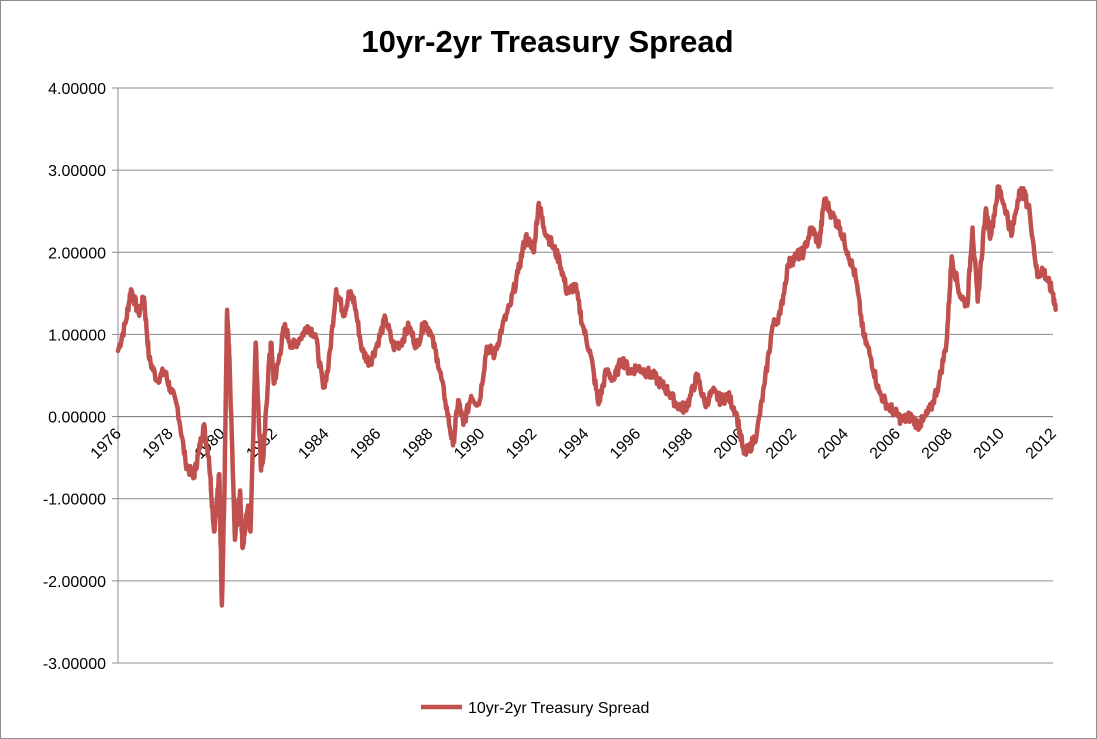 This screenshot has height=739, width=1097. Describe the element at coordinates (77, 253) in the screenshot. I see `y-tick-label: 2.00000` at that location.